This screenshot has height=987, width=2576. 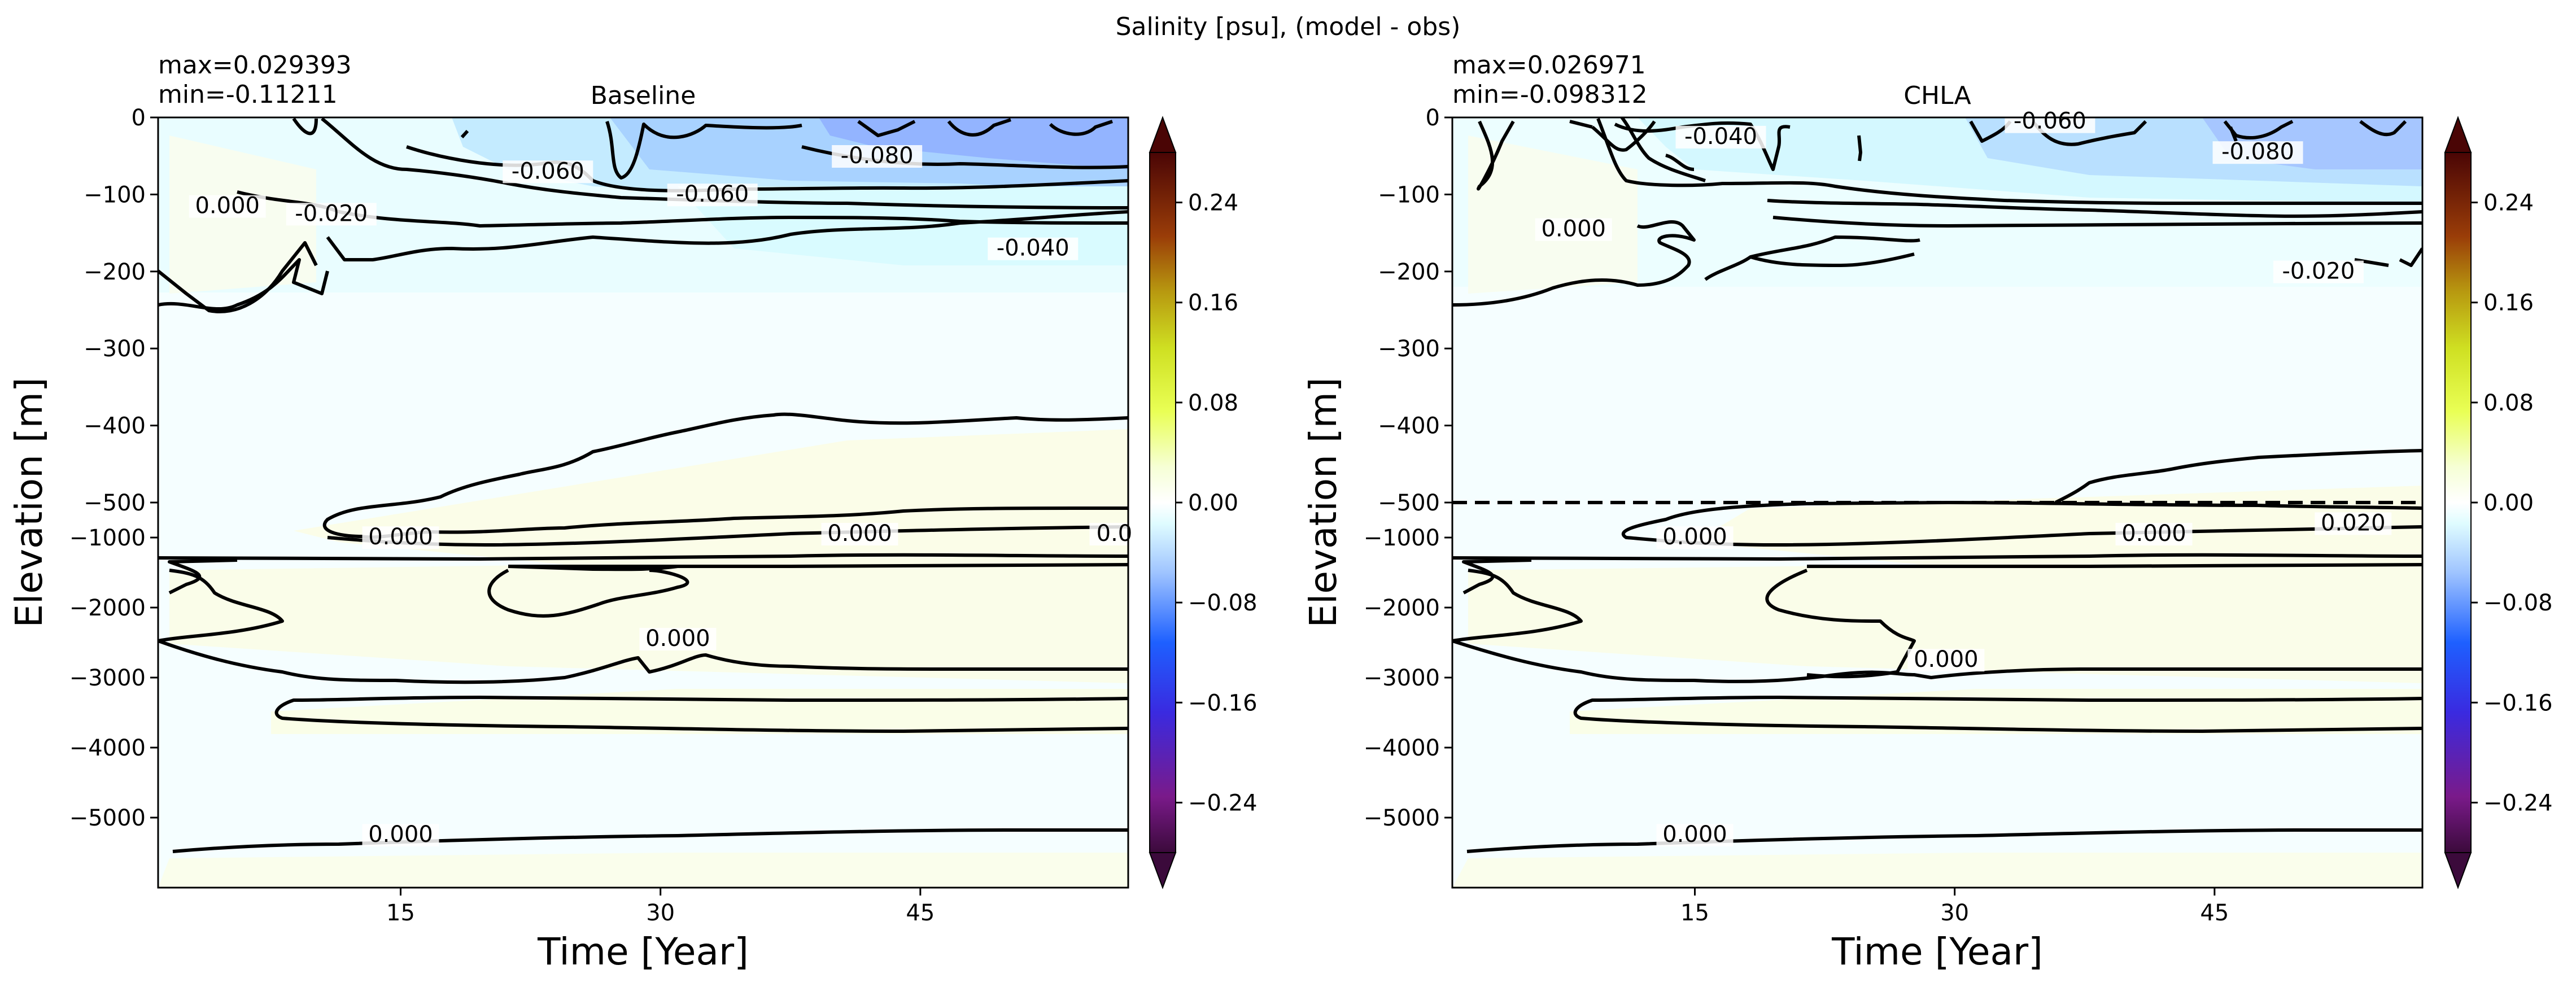 What do you see at coordinates (1163, 134) in the screenshot?
I see `colorbar-extend-top` at bounding box center [1163, 134].